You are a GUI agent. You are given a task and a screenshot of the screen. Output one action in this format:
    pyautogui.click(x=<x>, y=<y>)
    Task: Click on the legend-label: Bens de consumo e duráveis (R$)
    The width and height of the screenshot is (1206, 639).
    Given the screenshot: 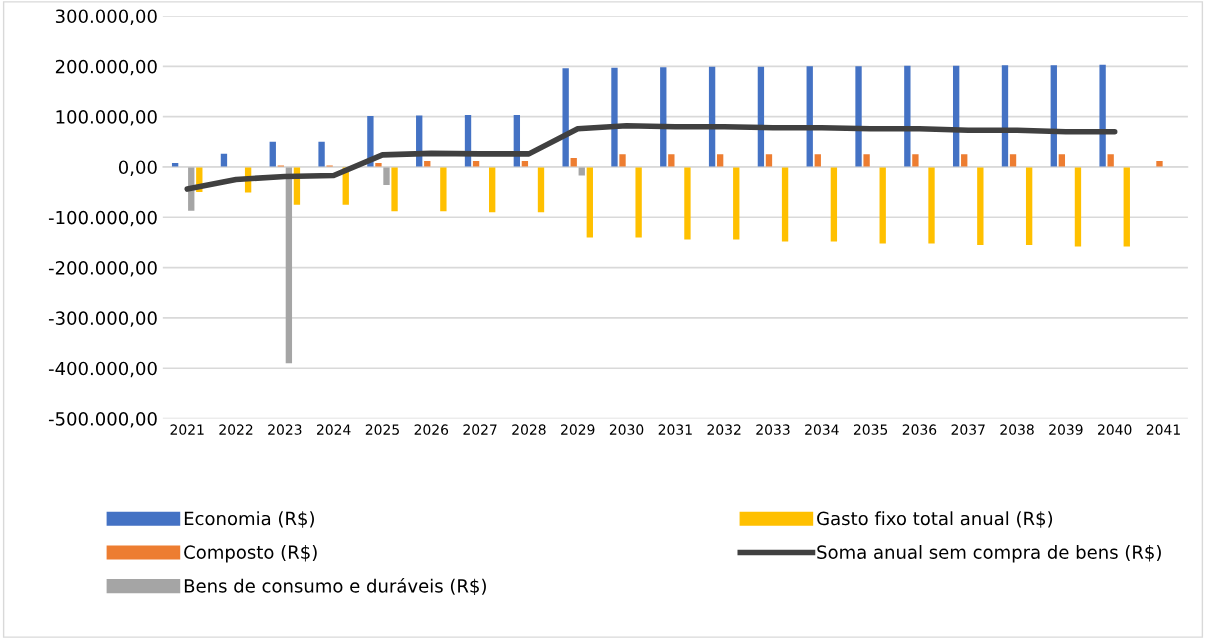 What is the action you would take?
    pyautogui.click(x=335, y=587)
    